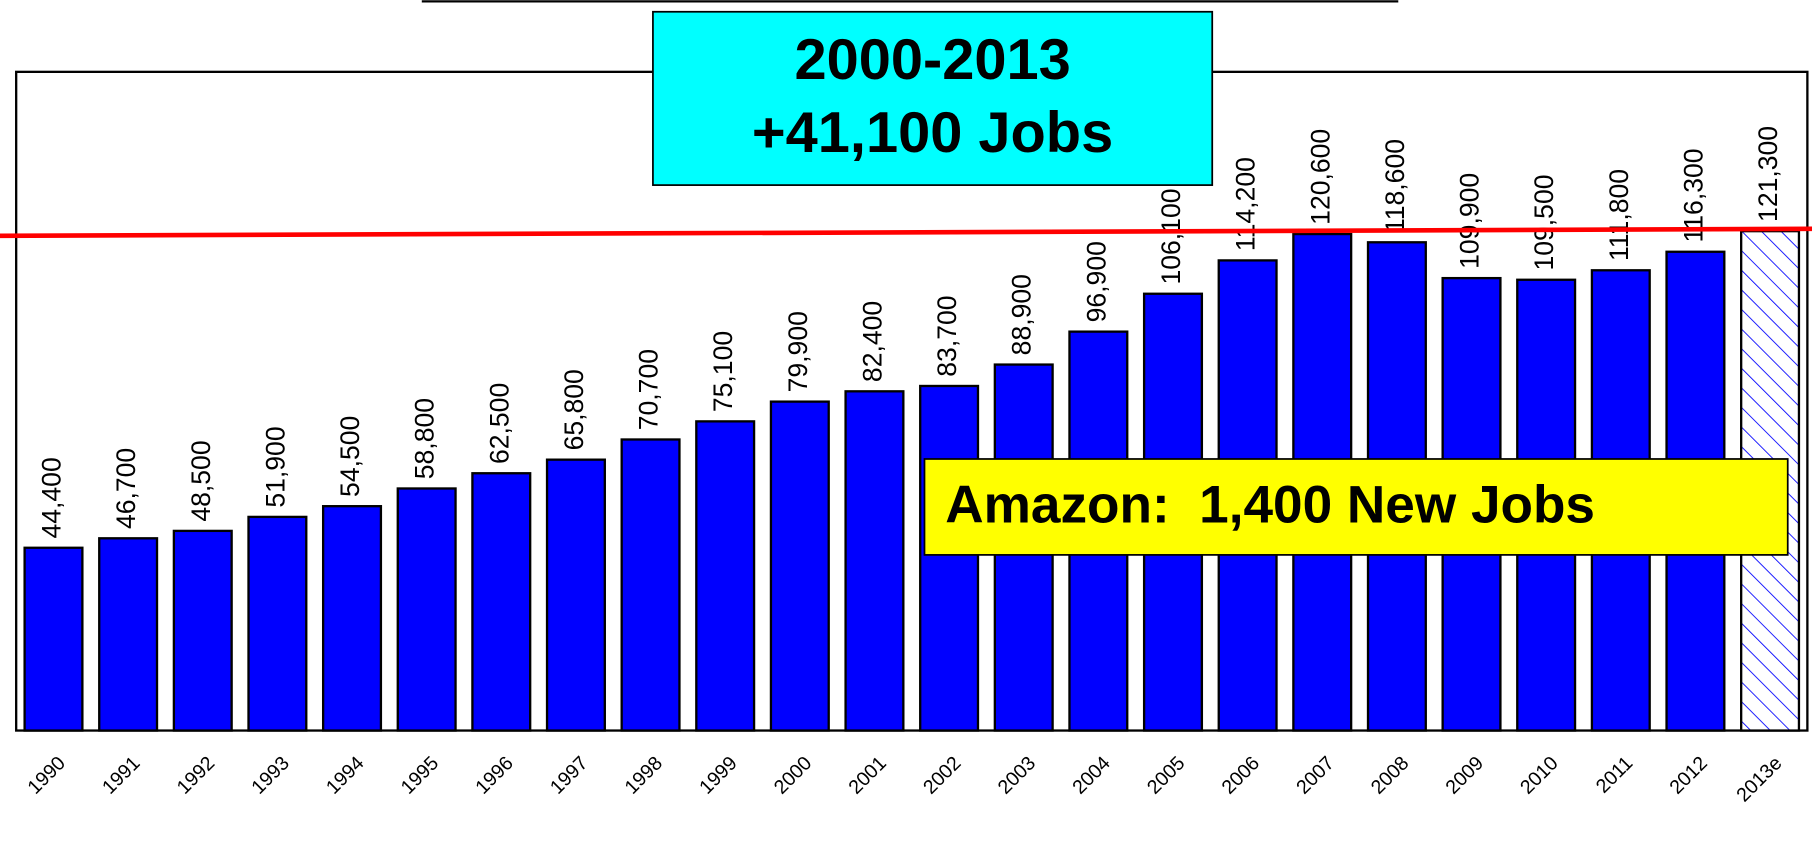  I want to click on x-tick-label: 1990, so click(47, 775).